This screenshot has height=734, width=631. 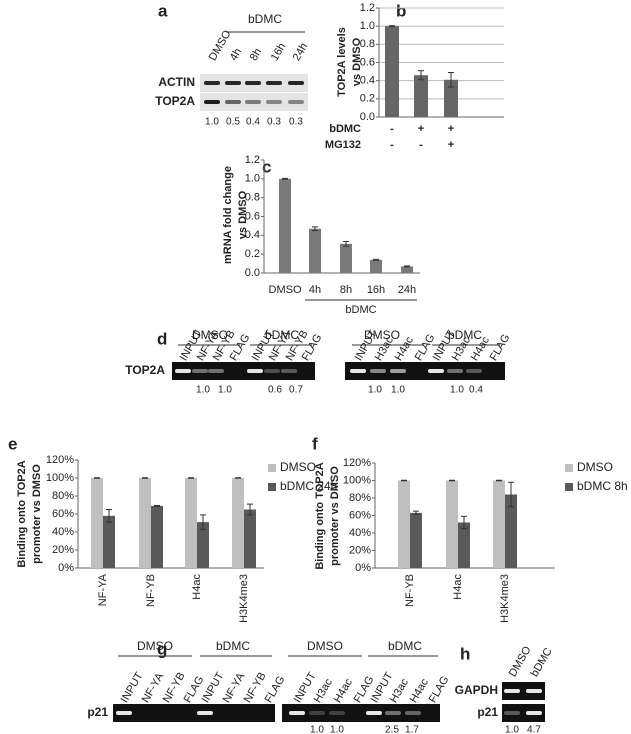 I want to click on quantification: 0.7, so click(x=296, y=390).